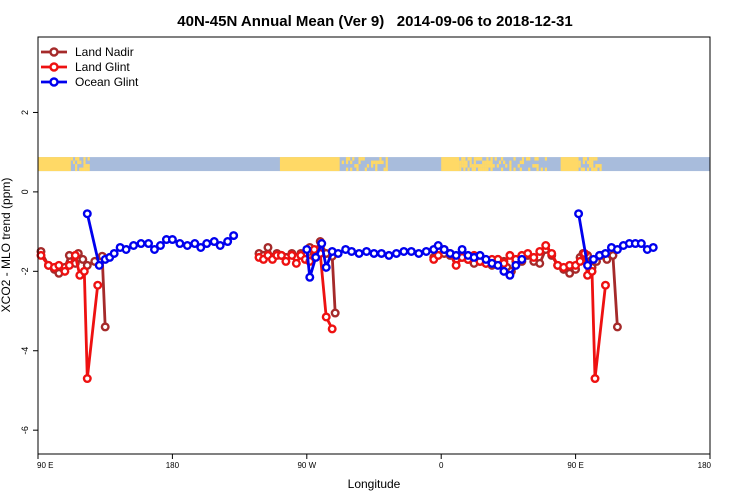 The height and width of the screenshot is (500, 750). What do you see at coordinates (25, 430) in the screenshot?
I see `y-tick-label: -6` at bounding box center [25, 430].